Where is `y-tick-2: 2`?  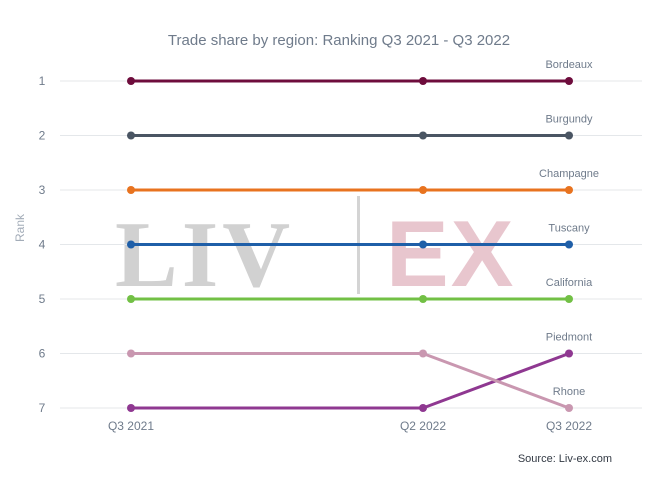 y-tick-2: 2 is located at coordinates (42, 136).